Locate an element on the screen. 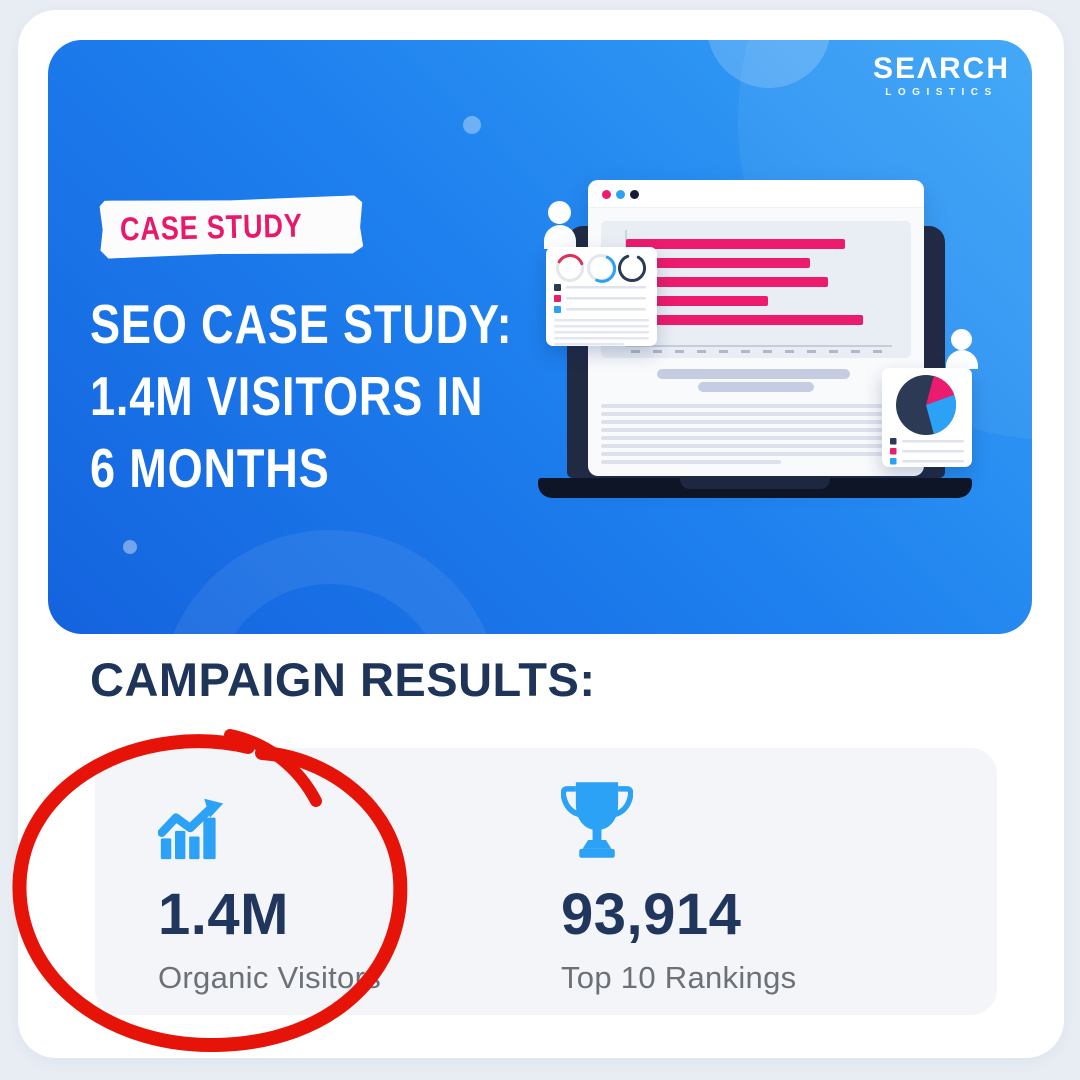  hero-title-line: 1.4M VISITORS IN is located at coordinates (287, 396).